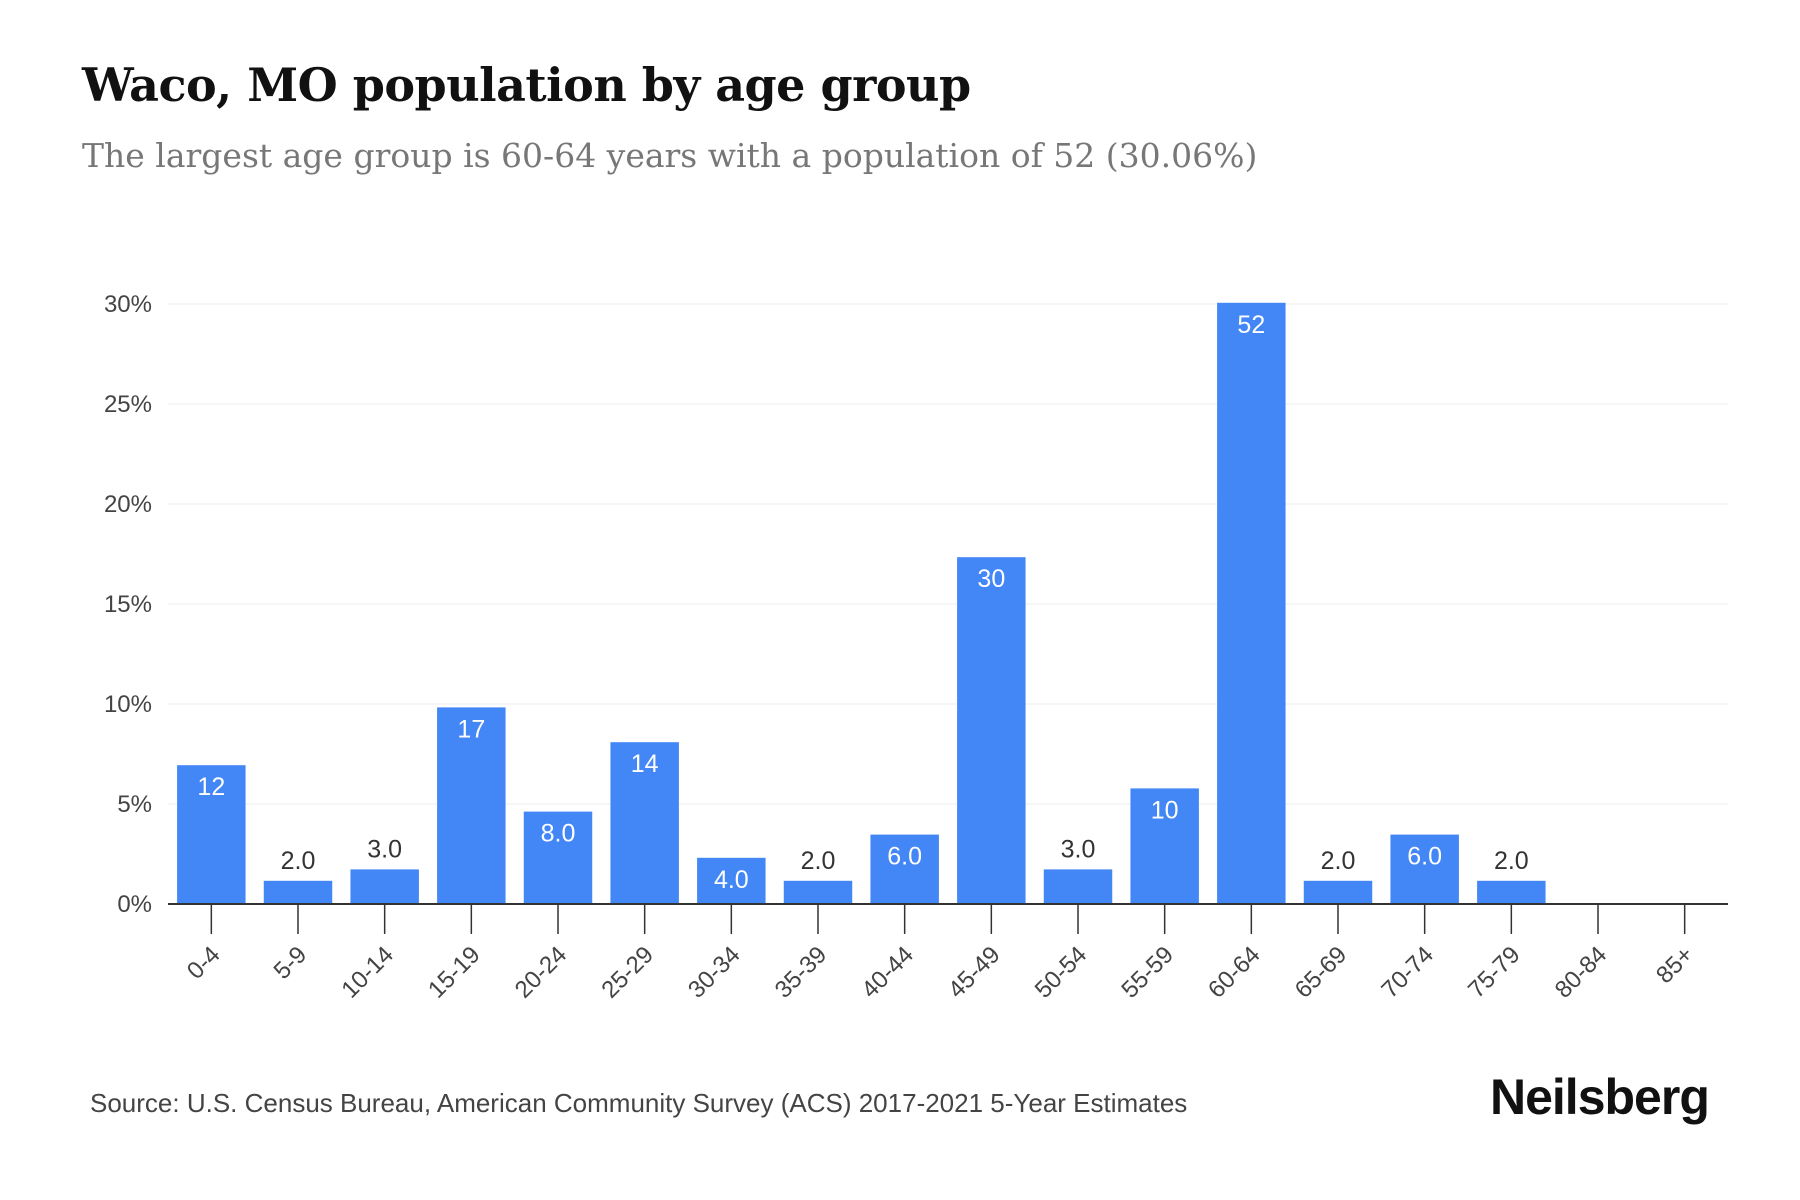 The width and height of the screenshot is (1800, 1200). Describe the element at coordinates (1600, 1097) in the screenshot. I see `brand-logo: Neilsberg` at that location.